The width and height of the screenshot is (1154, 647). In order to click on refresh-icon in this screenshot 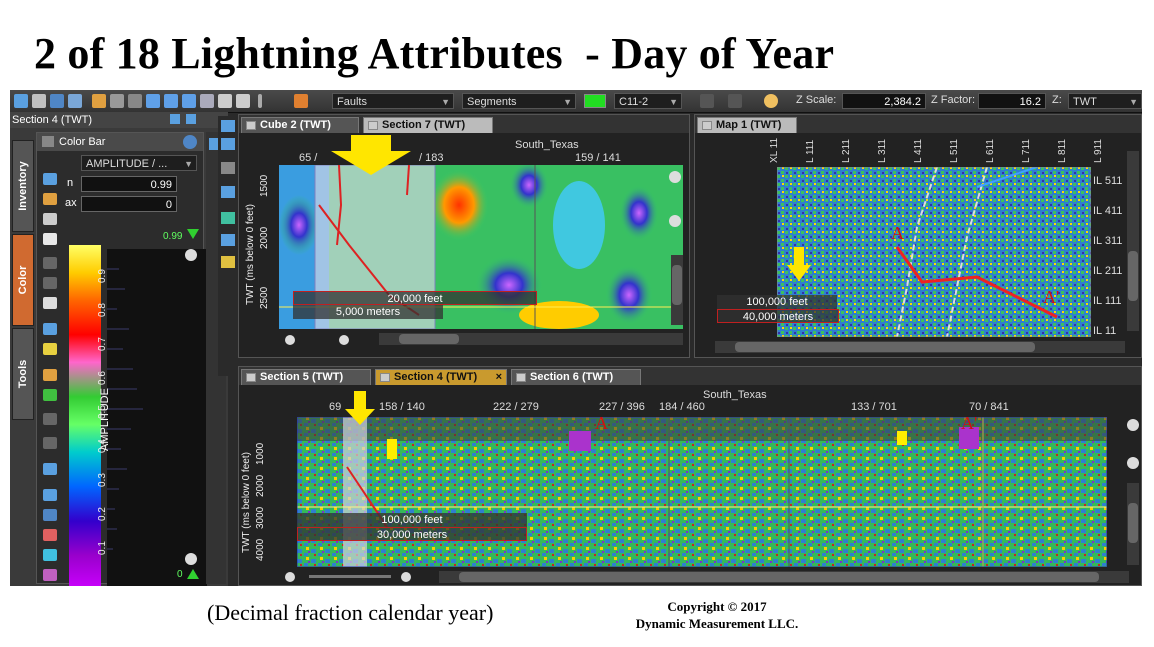, I will do `click(50, 199)`.